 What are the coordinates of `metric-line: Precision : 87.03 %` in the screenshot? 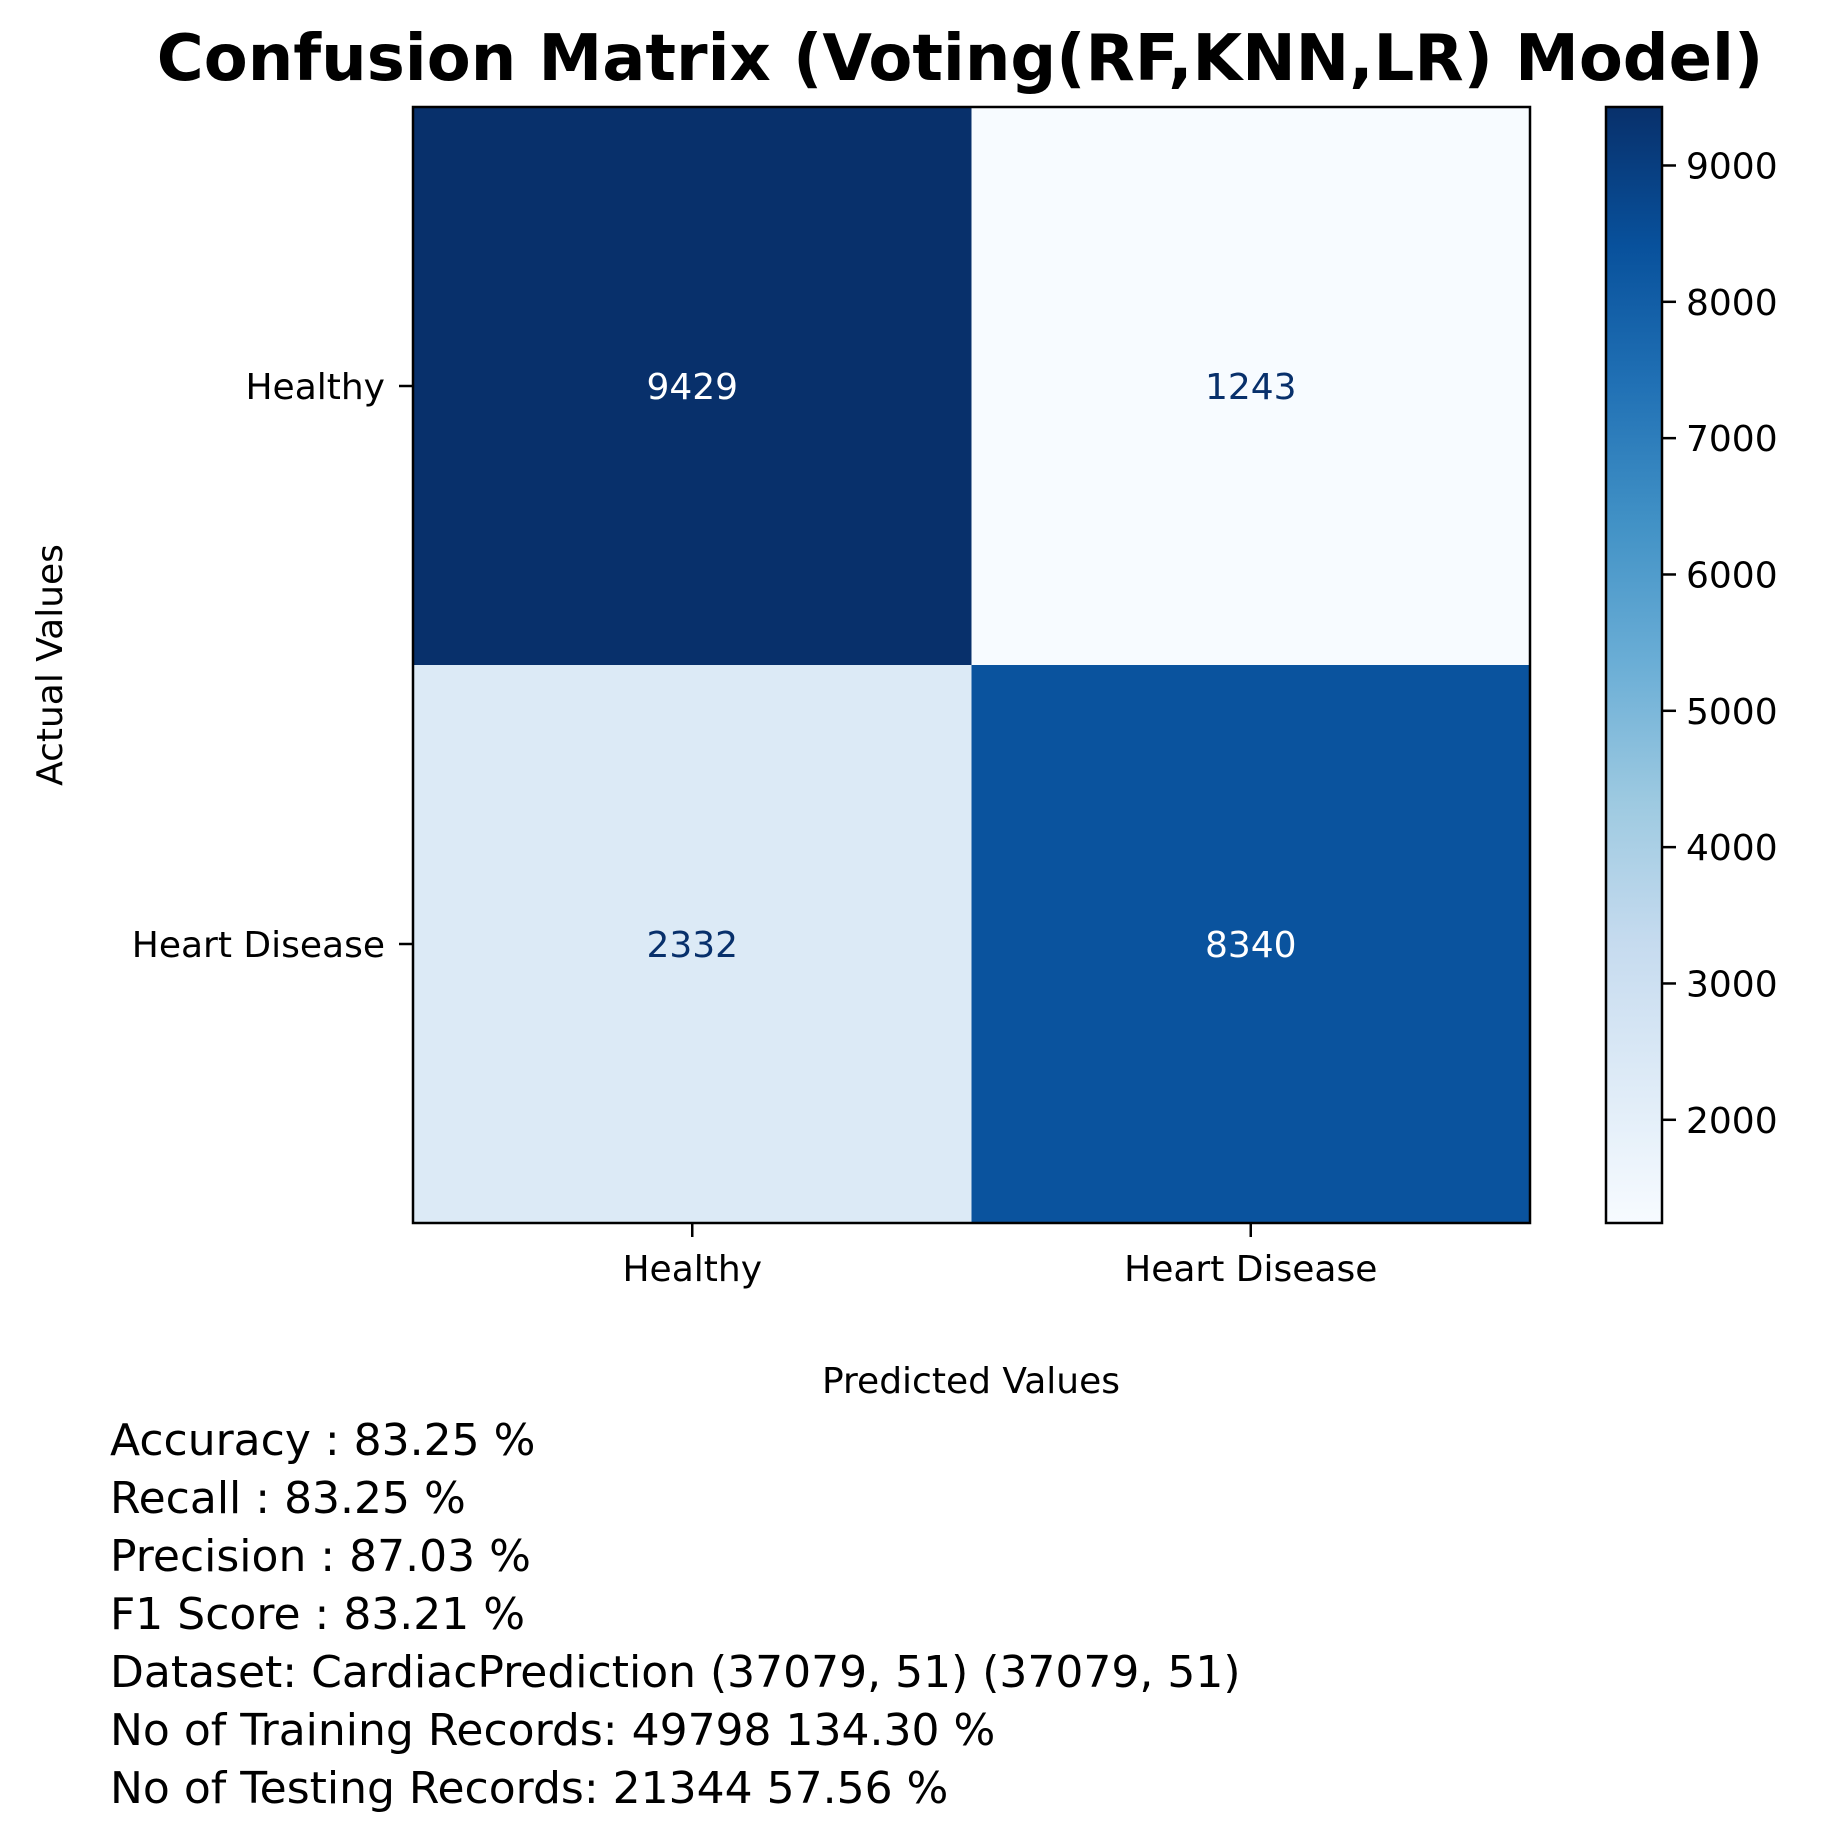 It's located at (320, 1556).